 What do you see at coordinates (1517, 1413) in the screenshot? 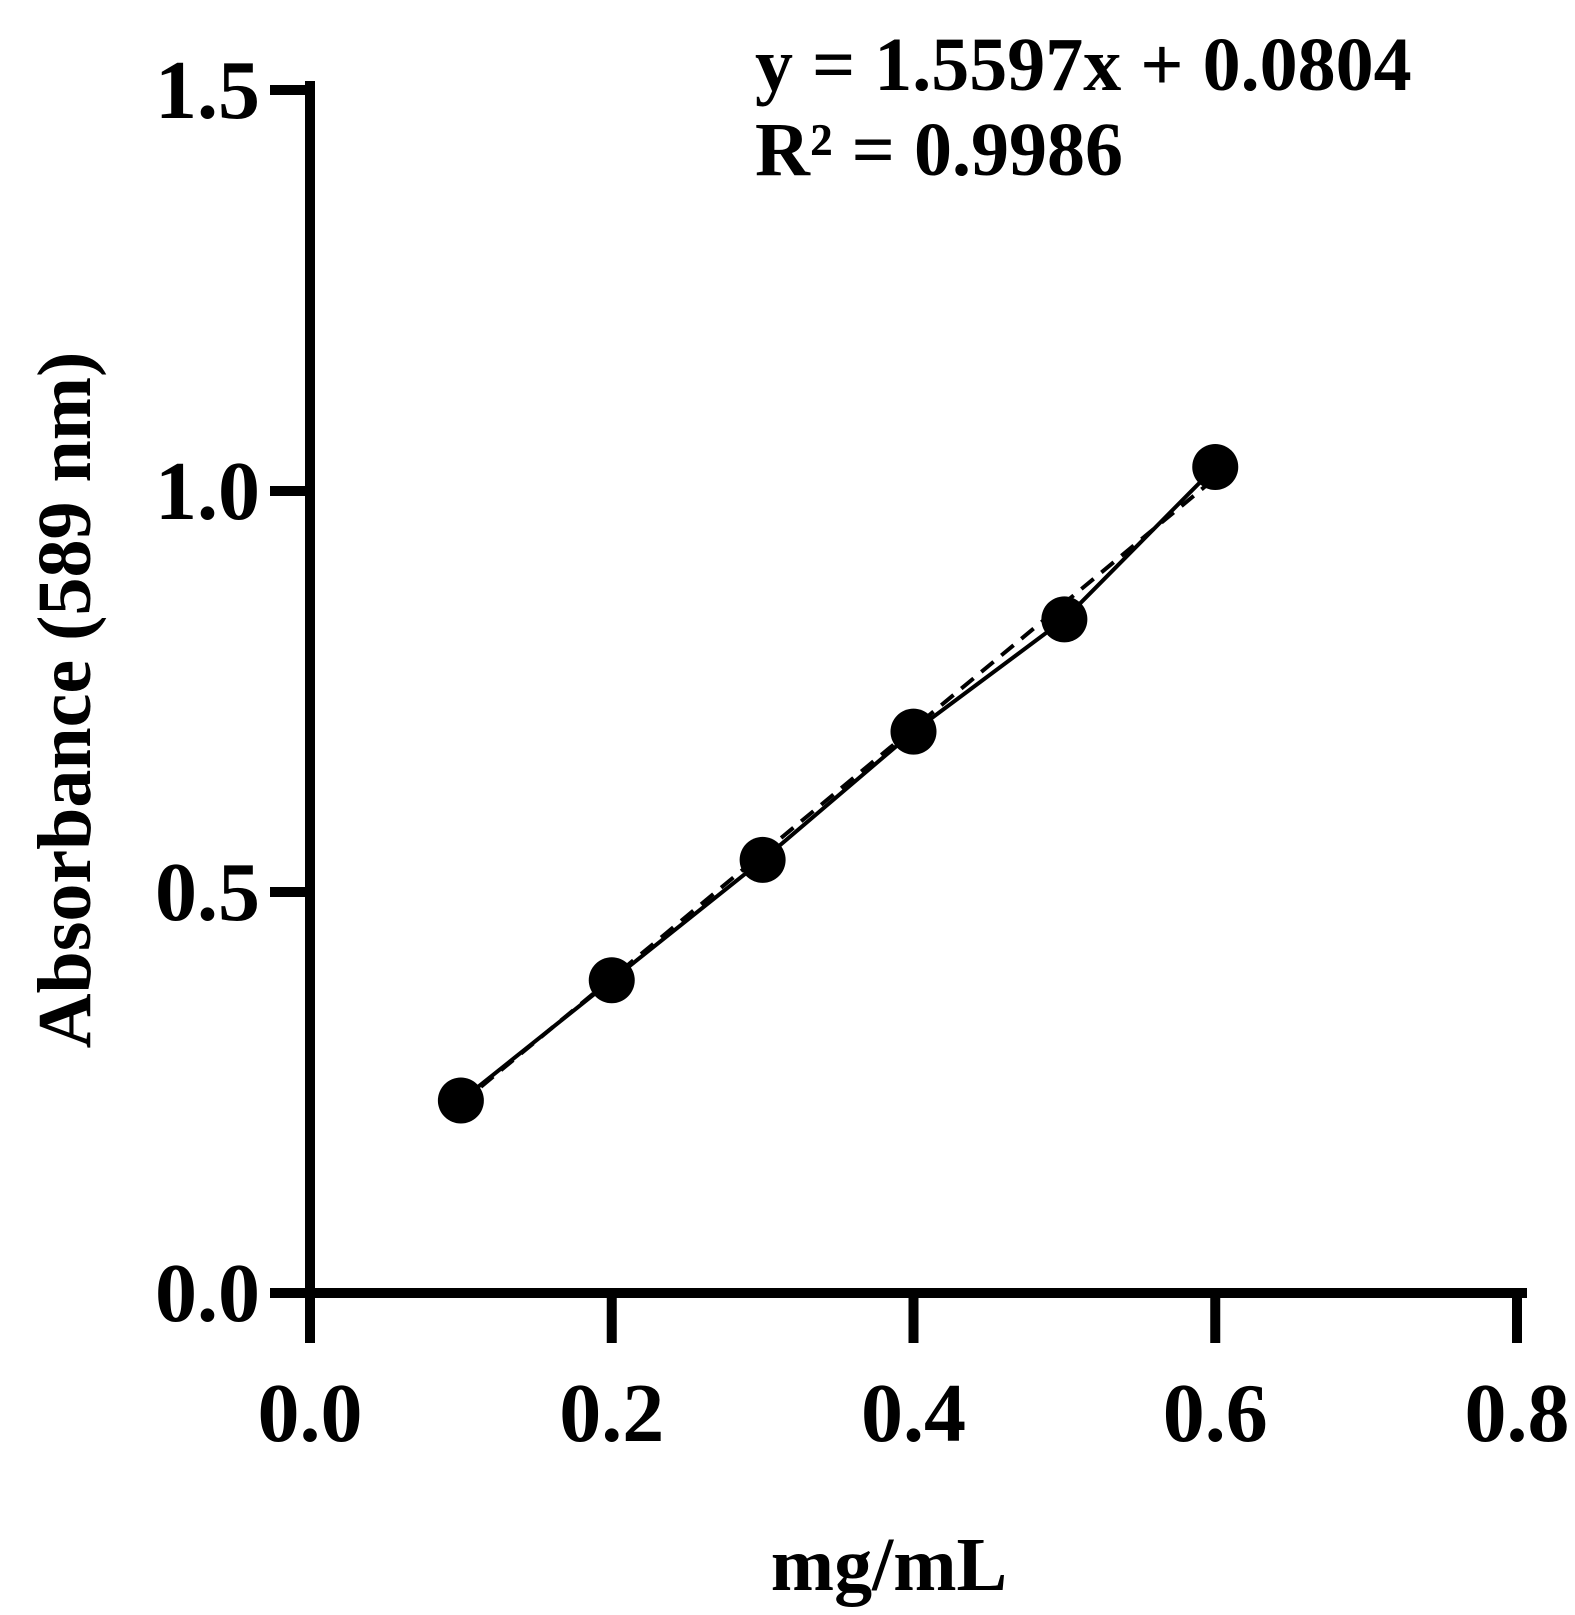
I see `x-tick-label: 0.8` at bounding box center [1517, 1413].